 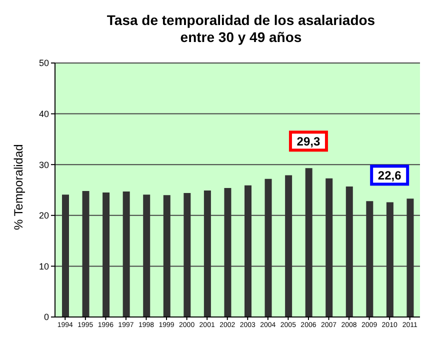 I want to click on chart-title: Tasa de temporalidad de los asalariados entre 30 y 49 años, so click(x=241, y=29).